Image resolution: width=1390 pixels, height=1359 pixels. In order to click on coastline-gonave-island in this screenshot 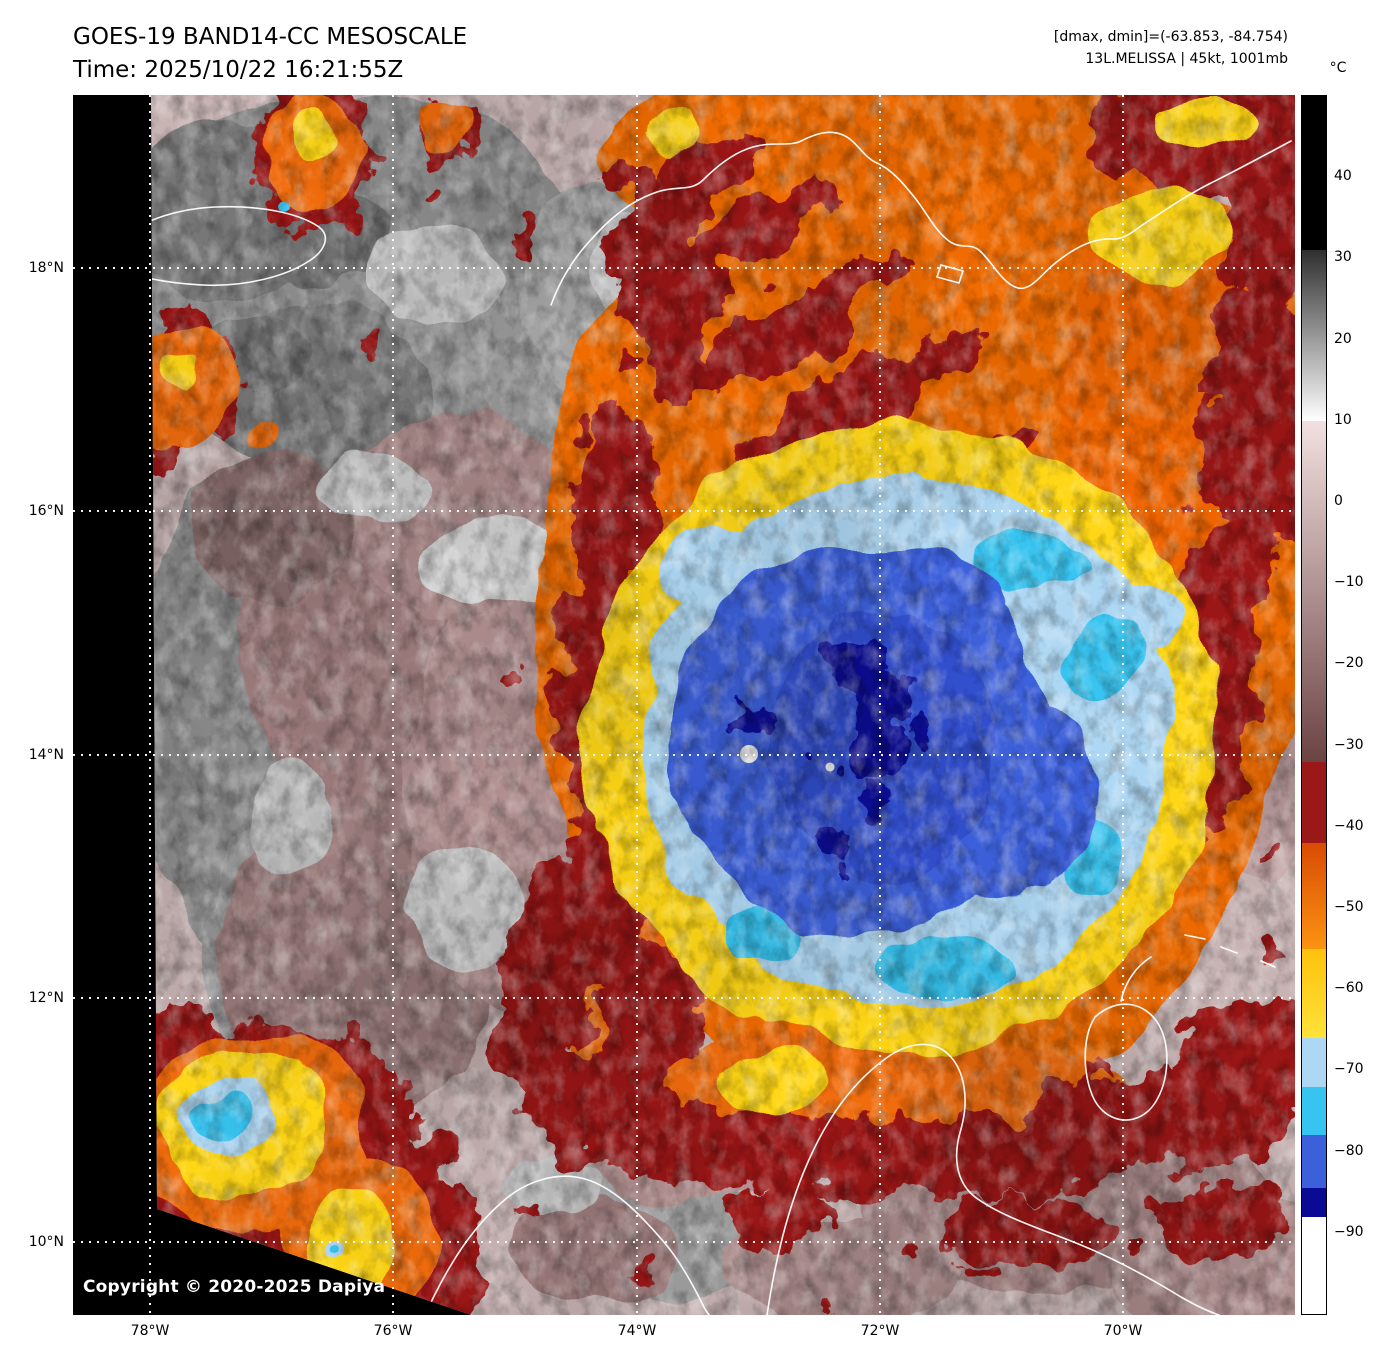, I will do `click(950, 274)`.